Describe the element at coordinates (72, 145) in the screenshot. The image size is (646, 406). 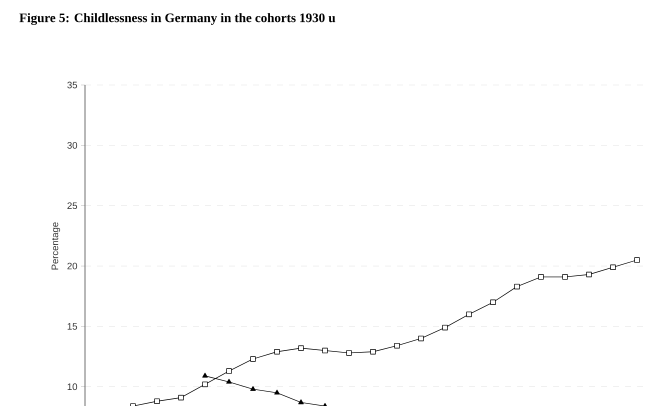
I see `y-tick-label: 30` at that location.